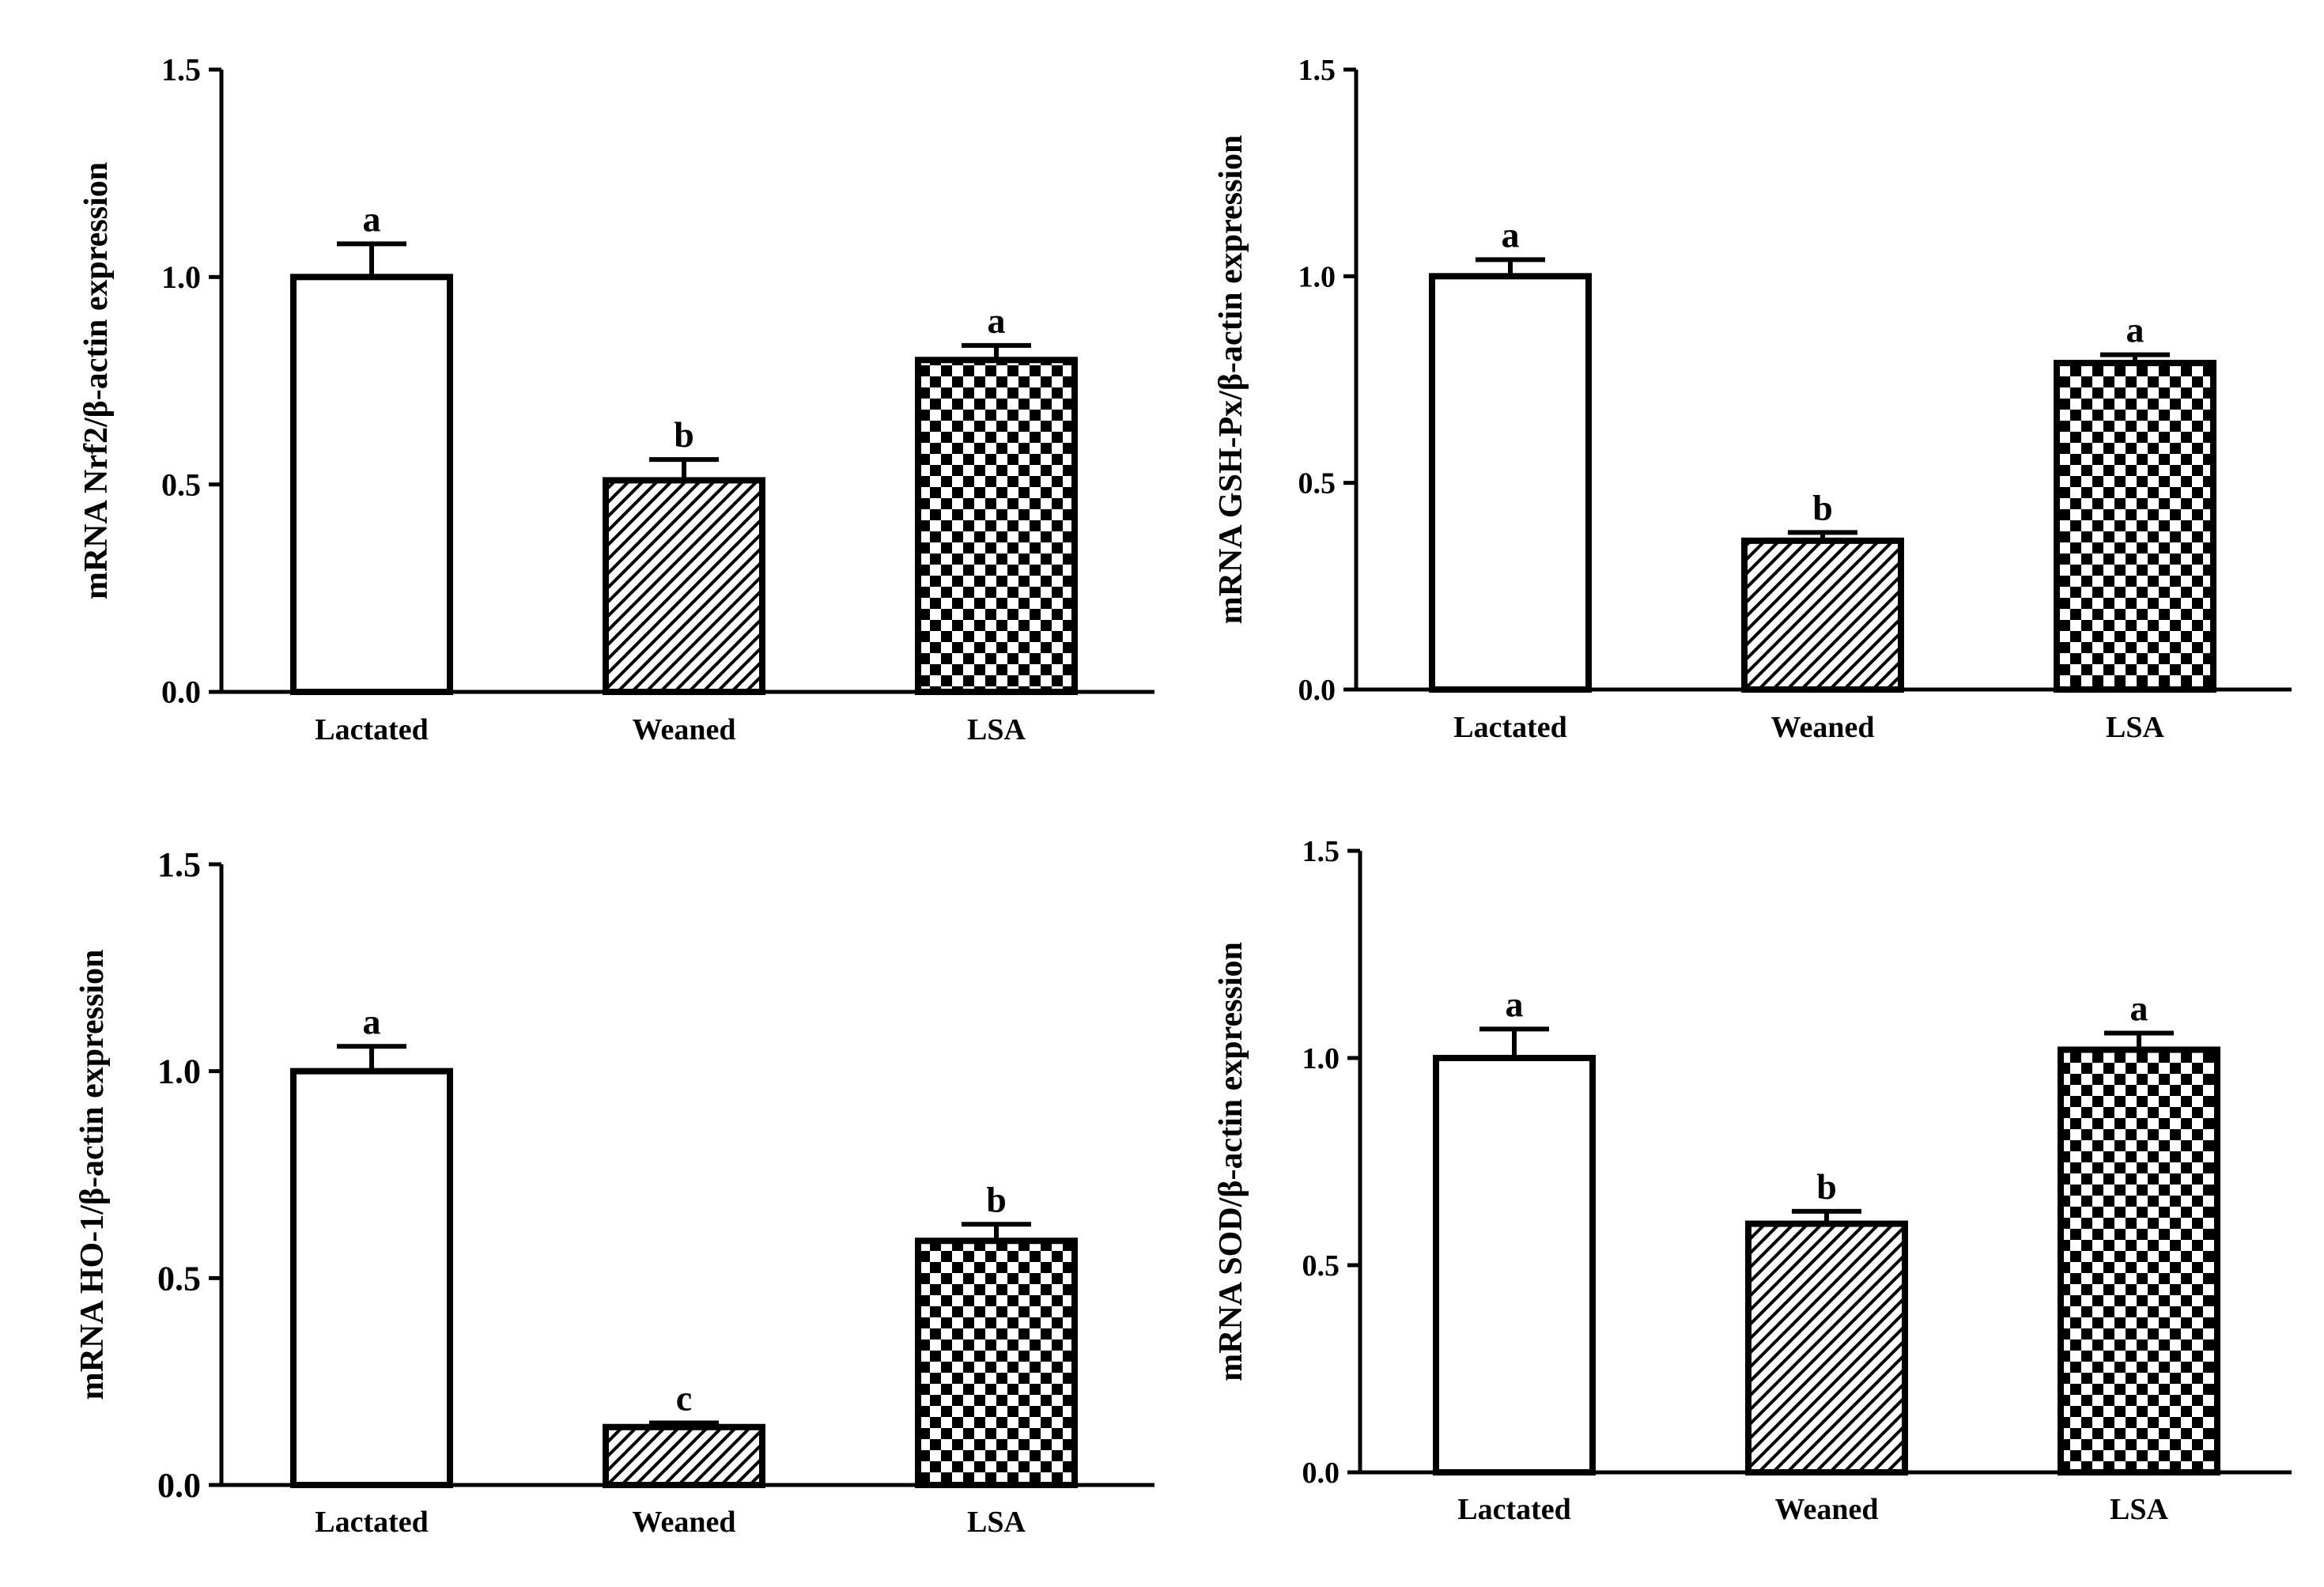 The image size is (2324, 1587). Describe the element at coordinates (93, 1175) in the screenshot. I see `y-axis-title: mRNA HO-1/β-actin expression` at that location.